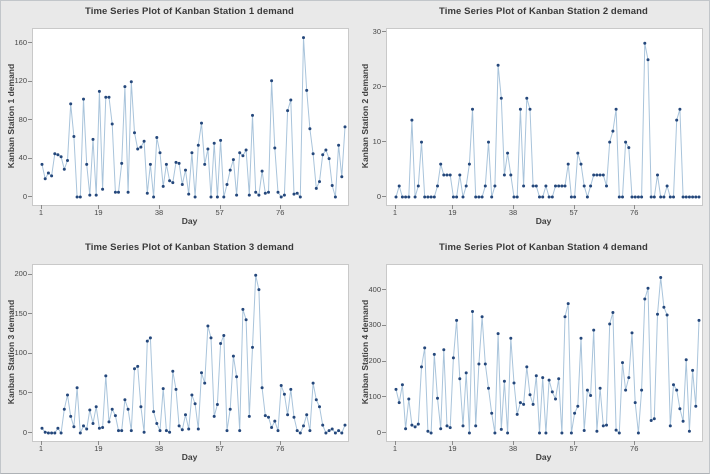  Describe the element at coordinates (22, 119) in the screenshot. I see `y-tick-label: 80` at that location.